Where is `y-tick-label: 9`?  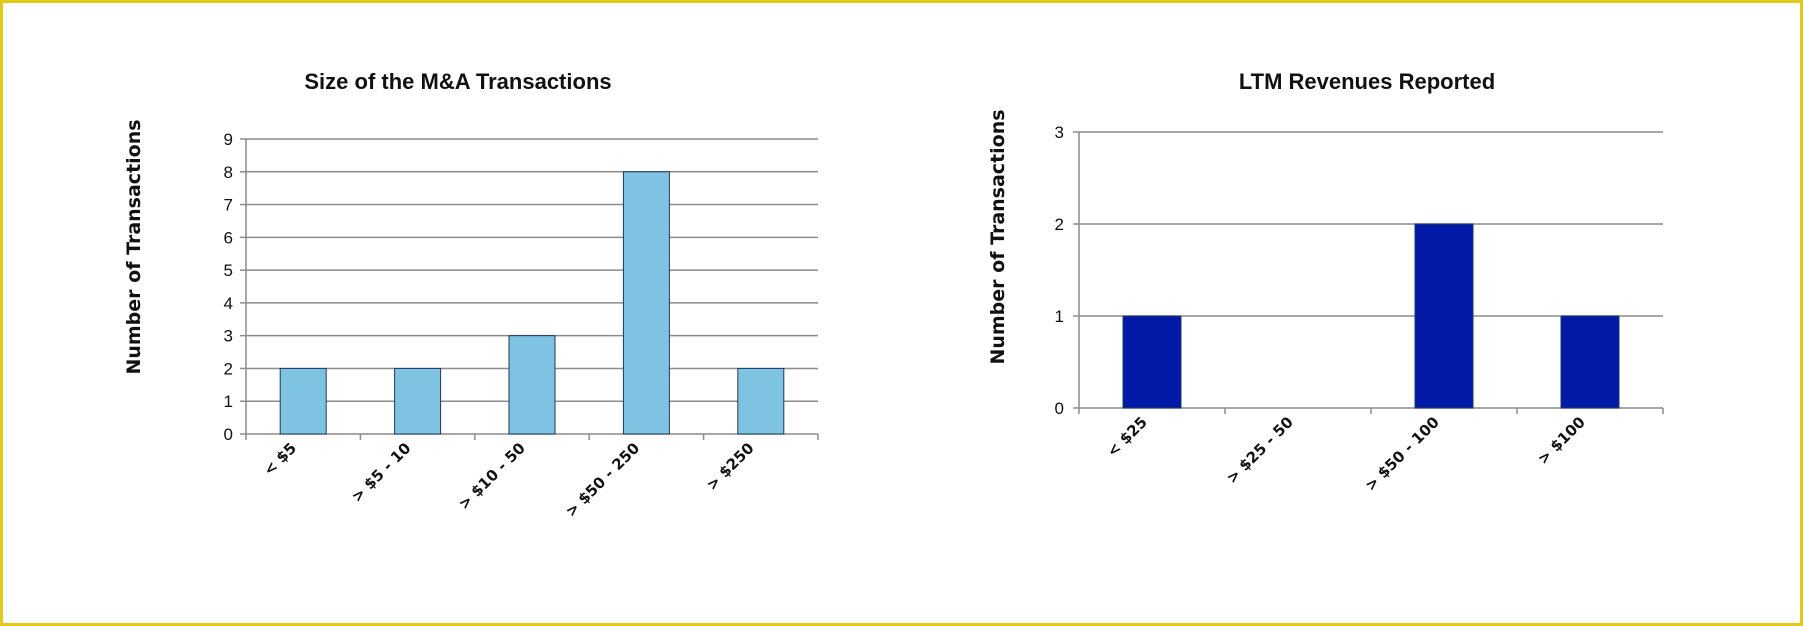
y-tick-label: 9 is located at coordinates (228, 139).